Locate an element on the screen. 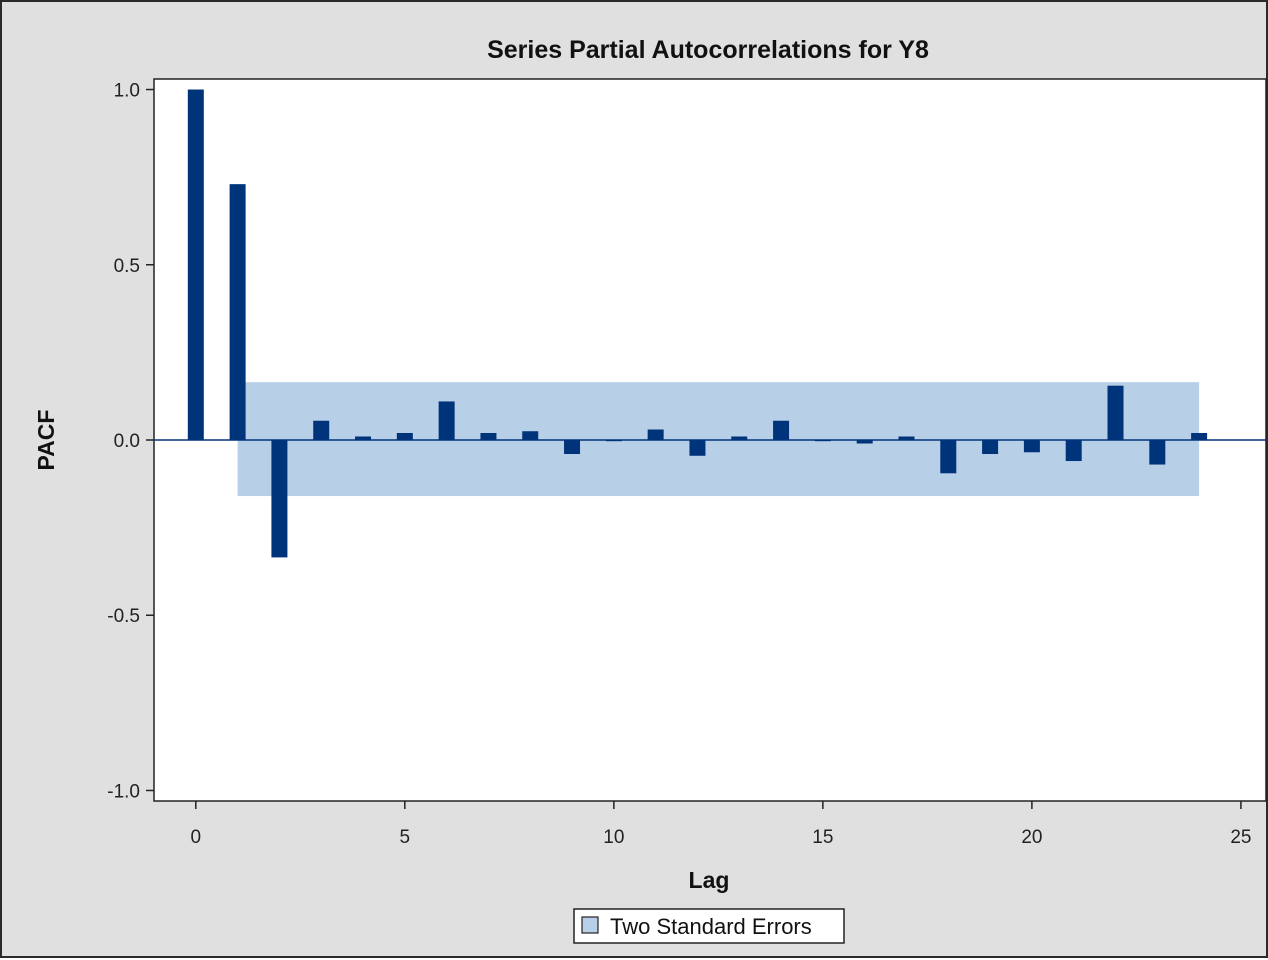  y-tick-label: -0.5 is located at coordinates (123, 616).